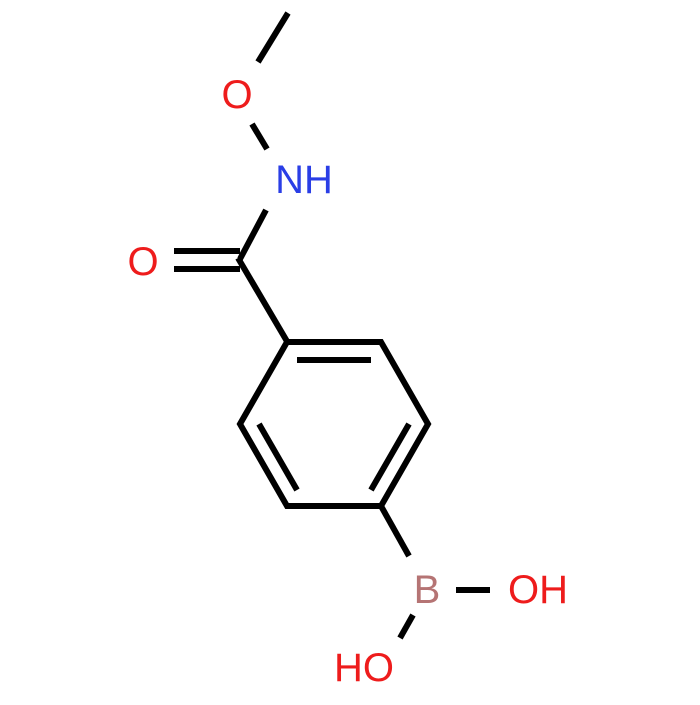 This screenshot has height=705, width=700. Describe the element at coordinates (334, 424) in the screenshot. I see `ring` at that location.